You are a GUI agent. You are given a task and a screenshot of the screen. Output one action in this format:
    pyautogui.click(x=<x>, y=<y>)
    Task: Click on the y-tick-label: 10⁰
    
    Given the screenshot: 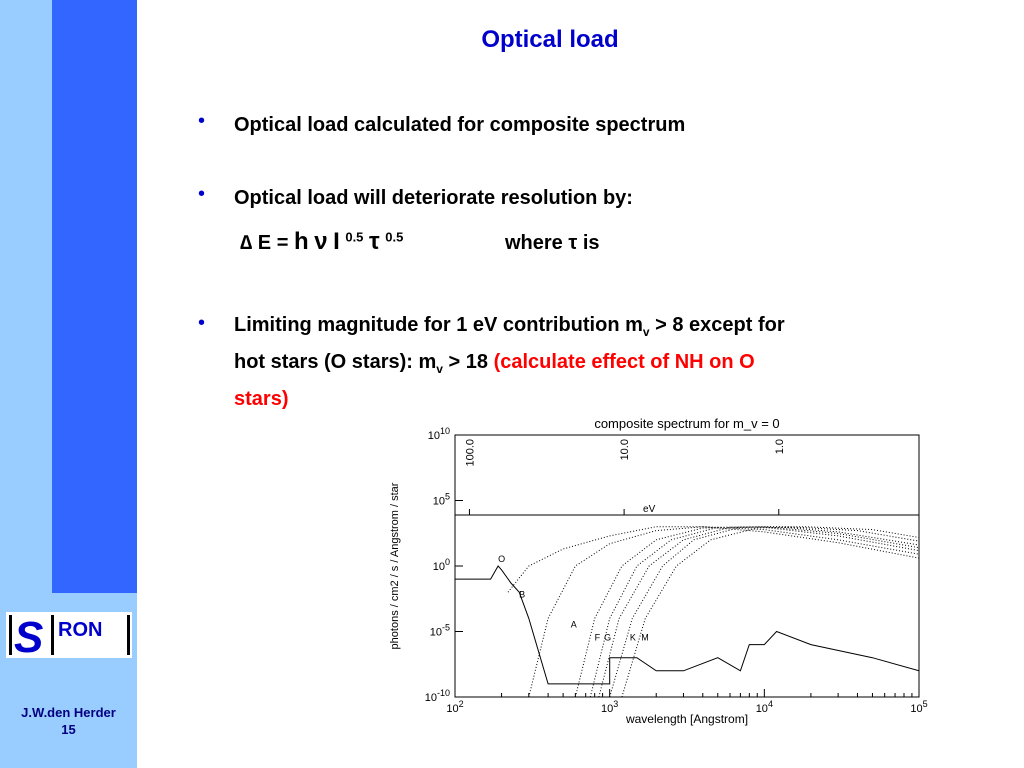 What is the action you would take?
    pyautogui.click(x=441, y=565)
    